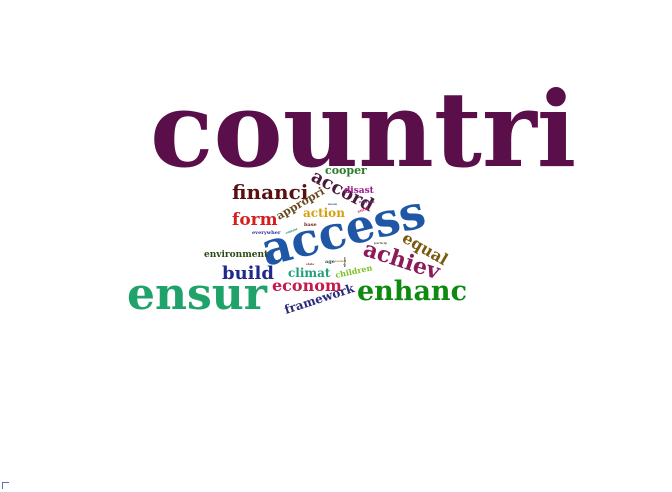 This screenshot has width=672, height=492. Describe the element at coordinates (307, 285) in the screenshot. I see `word-econom: econom` at that location.